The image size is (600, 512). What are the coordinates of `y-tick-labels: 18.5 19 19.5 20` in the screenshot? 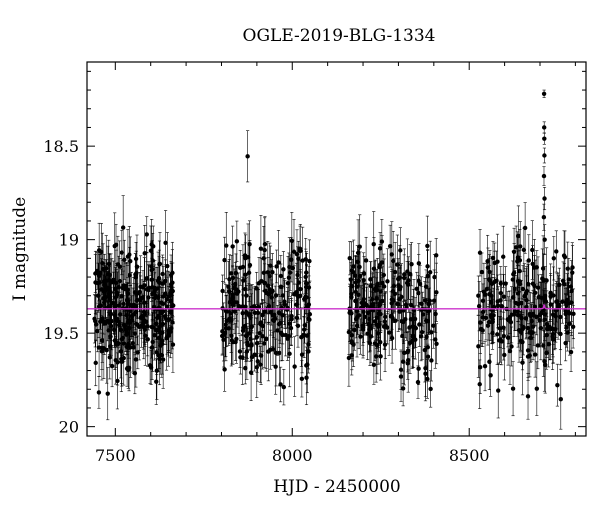 It's located at (61, 287).